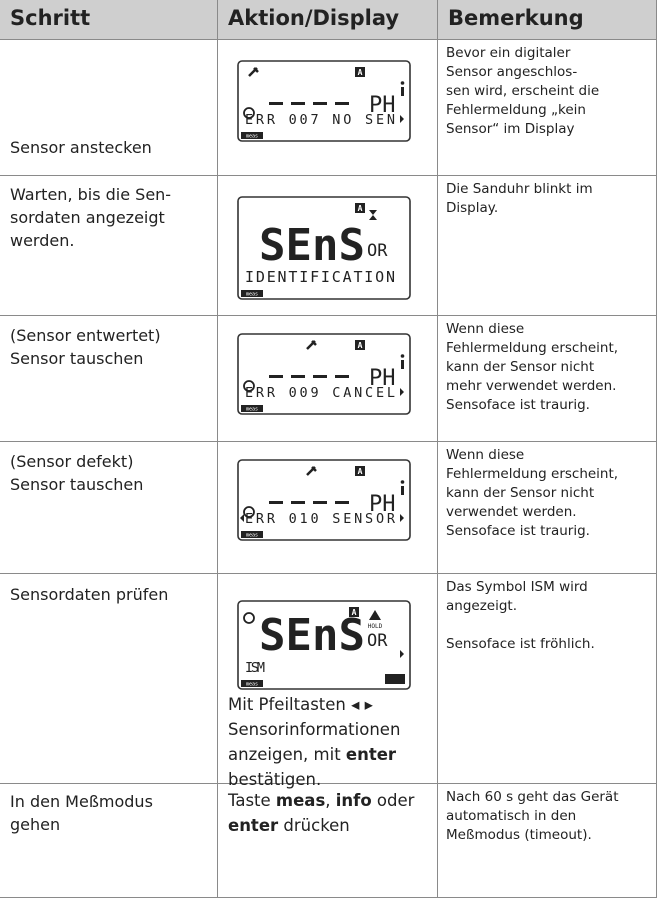 The image size is (657, 898). I want to click on remark-text: Sensoface ist traurig., so click(518, 405).